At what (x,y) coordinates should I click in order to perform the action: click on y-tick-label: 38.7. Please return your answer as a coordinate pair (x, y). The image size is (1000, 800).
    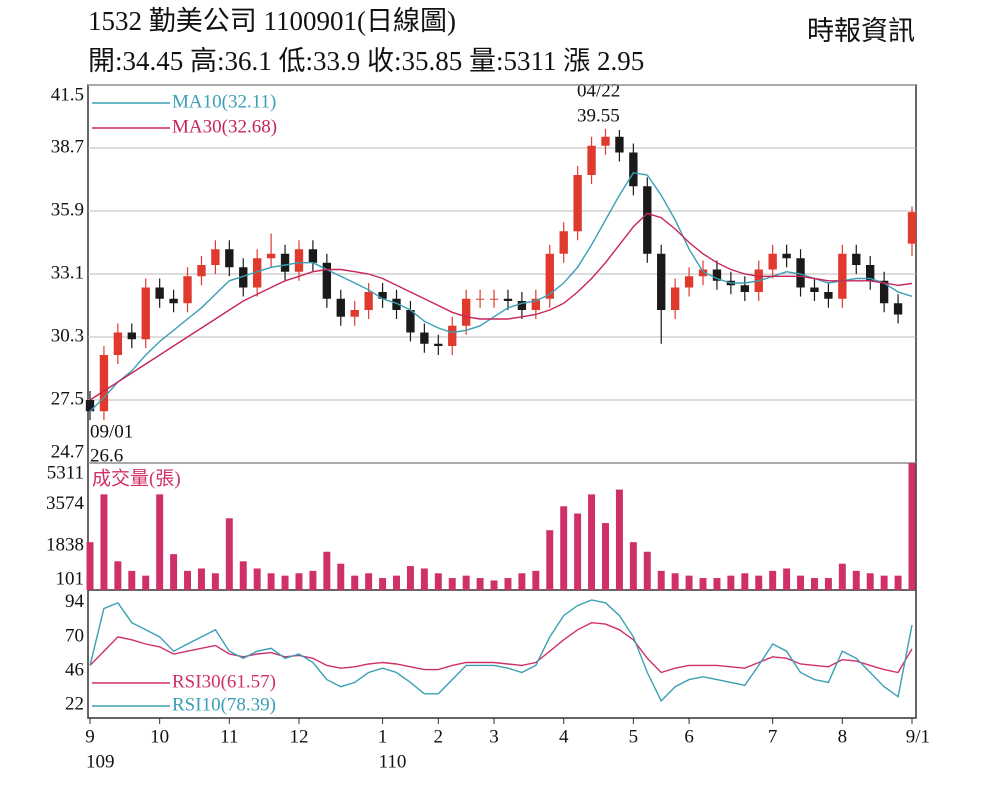
    Looking at the image, I should click on (67, 146).